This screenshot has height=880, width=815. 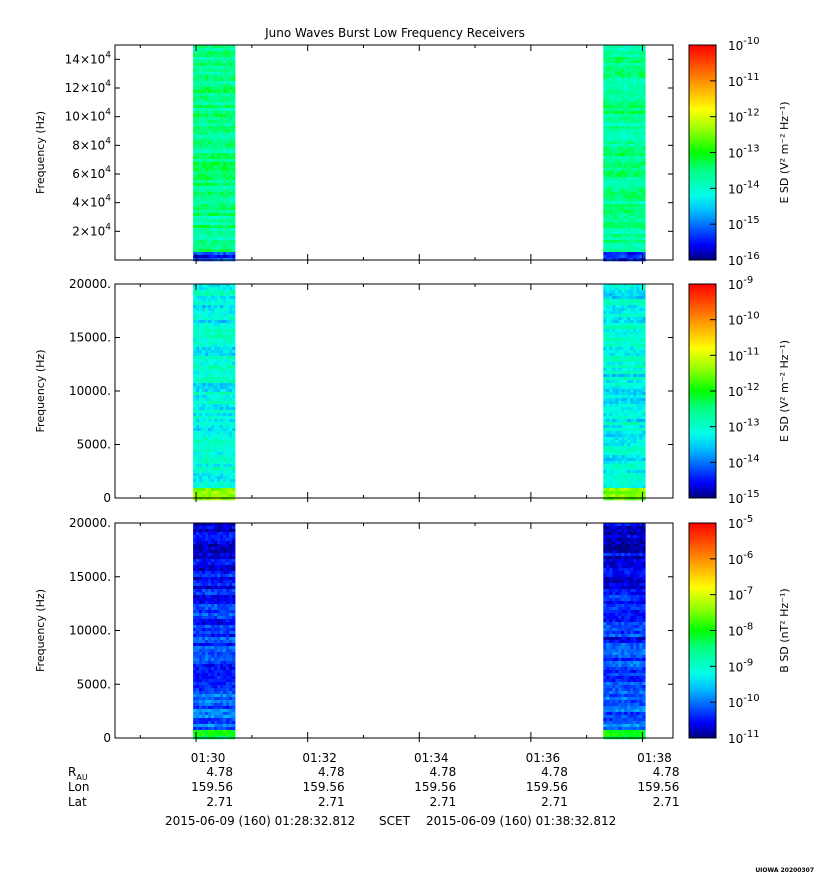 I want to click on time-tick-label: 01:32, so click(x=319, y=758).